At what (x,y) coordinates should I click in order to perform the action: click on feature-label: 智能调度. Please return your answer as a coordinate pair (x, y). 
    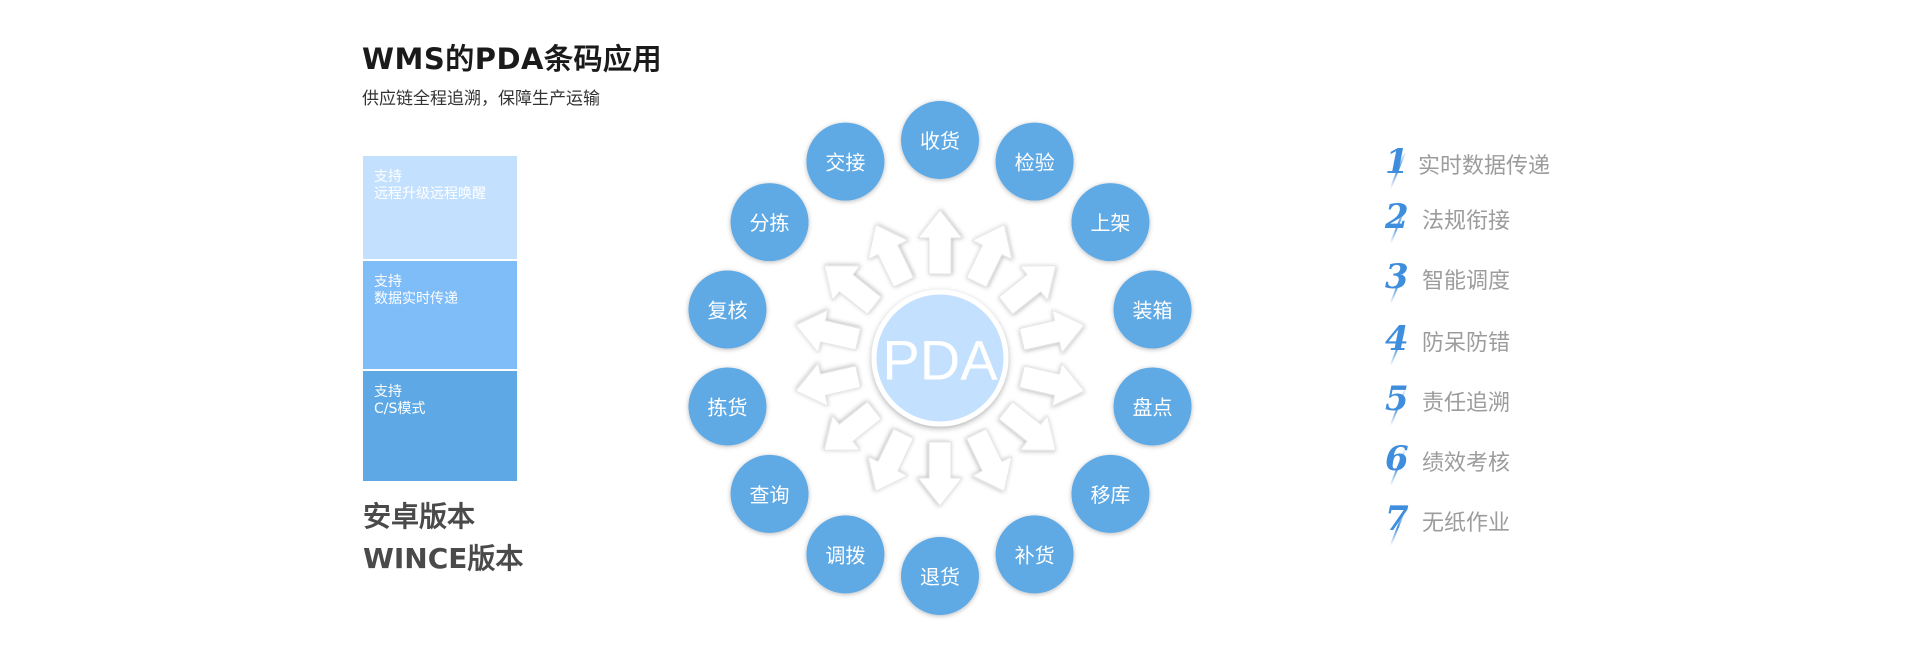
    Looking at the image, I should click on (1466, 281).